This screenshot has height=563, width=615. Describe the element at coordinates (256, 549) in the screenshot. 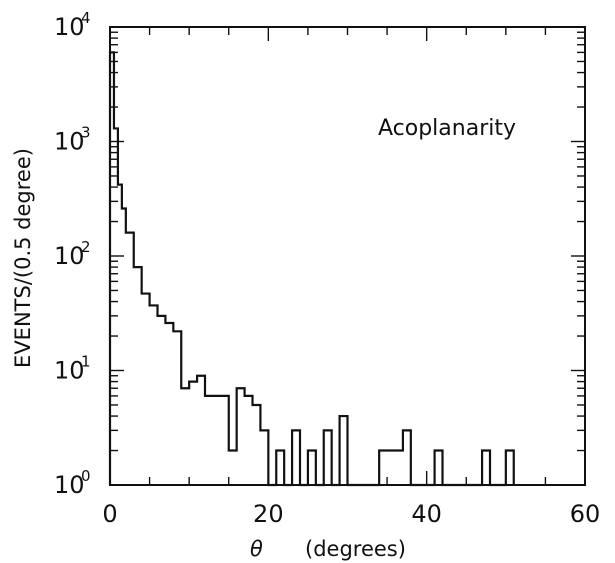

I see `x-axis-symbol: θ` at that location.